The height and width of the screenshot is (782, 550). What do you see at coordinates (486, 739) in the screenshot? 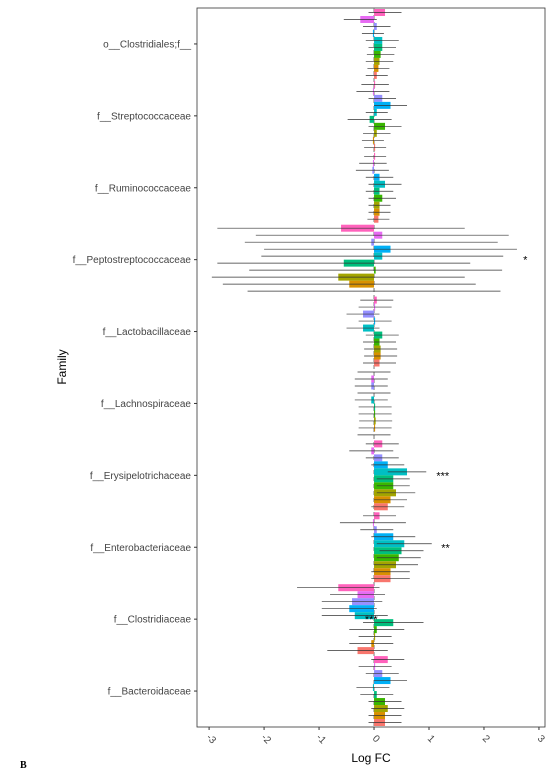
I see `x-tick-label: 2` at bounding box center [486, 739].